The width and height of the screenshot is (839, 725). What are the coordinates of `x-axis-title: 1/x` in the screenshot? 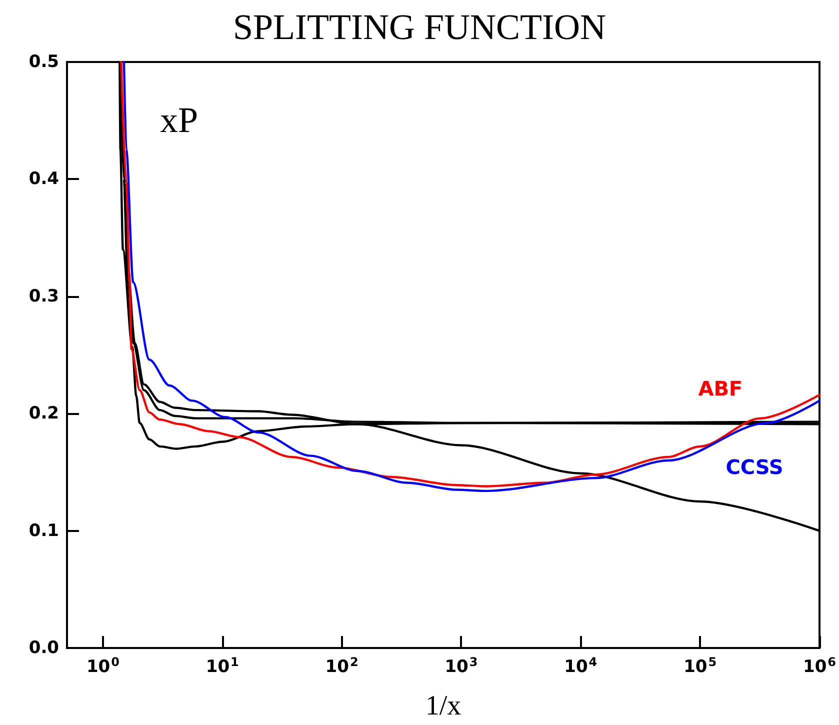 It's located at (443, 706).